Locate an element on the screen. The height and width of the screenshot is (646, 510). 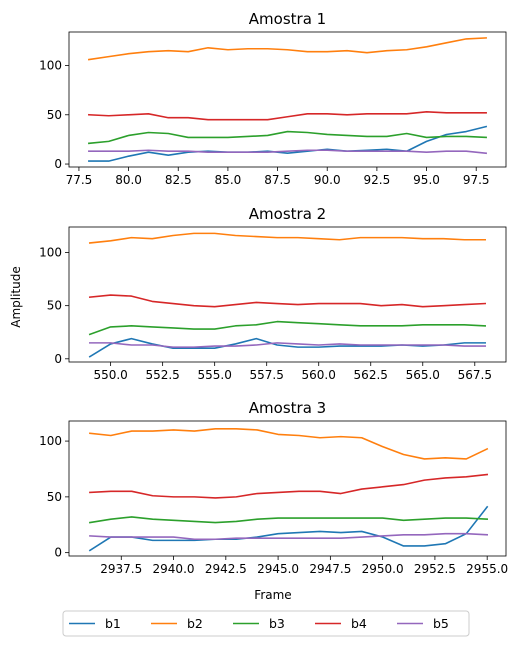
x-tick-label: 552.5 is located at coordinates (162, 375).